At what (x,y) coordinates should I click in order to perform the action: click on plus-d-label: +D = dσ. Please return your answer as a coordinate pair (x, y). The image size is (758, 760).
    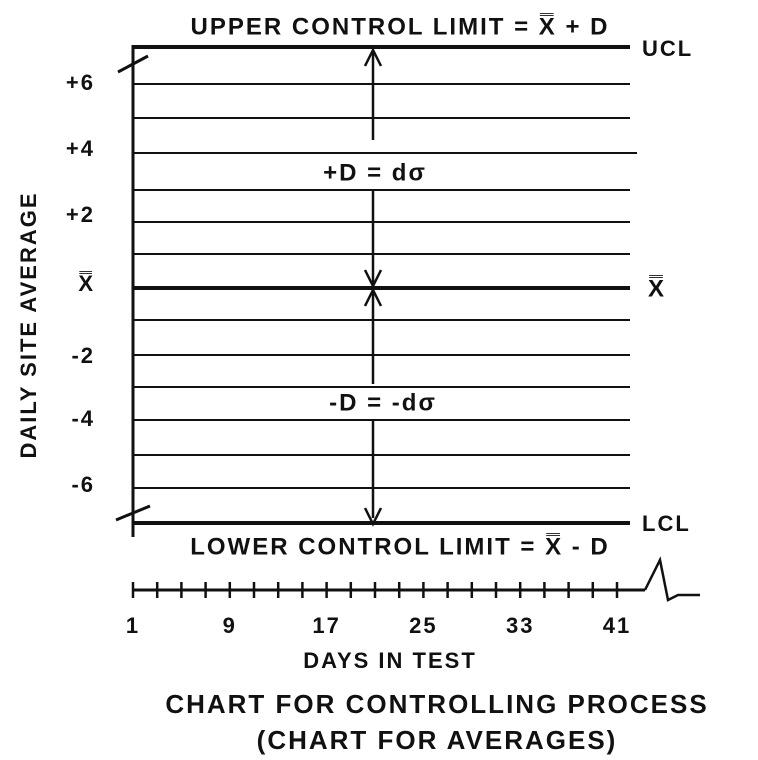
    Looking at the image, I should click on (375, 172).